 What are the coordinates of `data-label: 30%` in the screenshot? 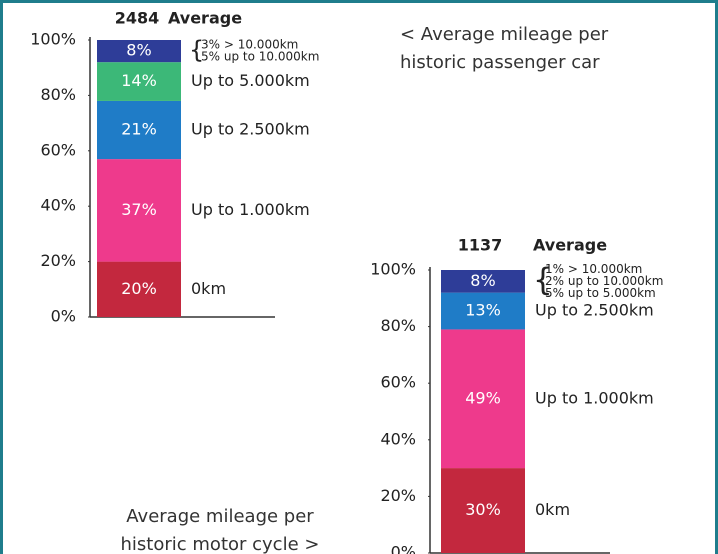 It's located at (483, 509).